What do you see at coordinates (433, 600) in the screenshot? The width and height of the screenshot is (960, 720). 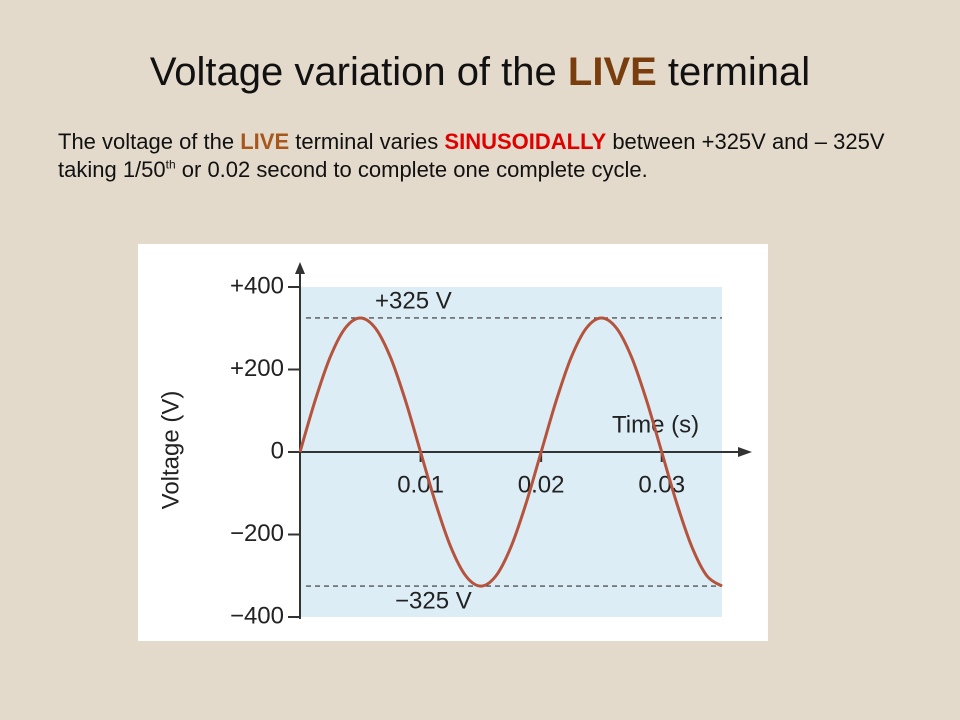 I see `reference-label: −325 V` at bounding box center [433, 600].